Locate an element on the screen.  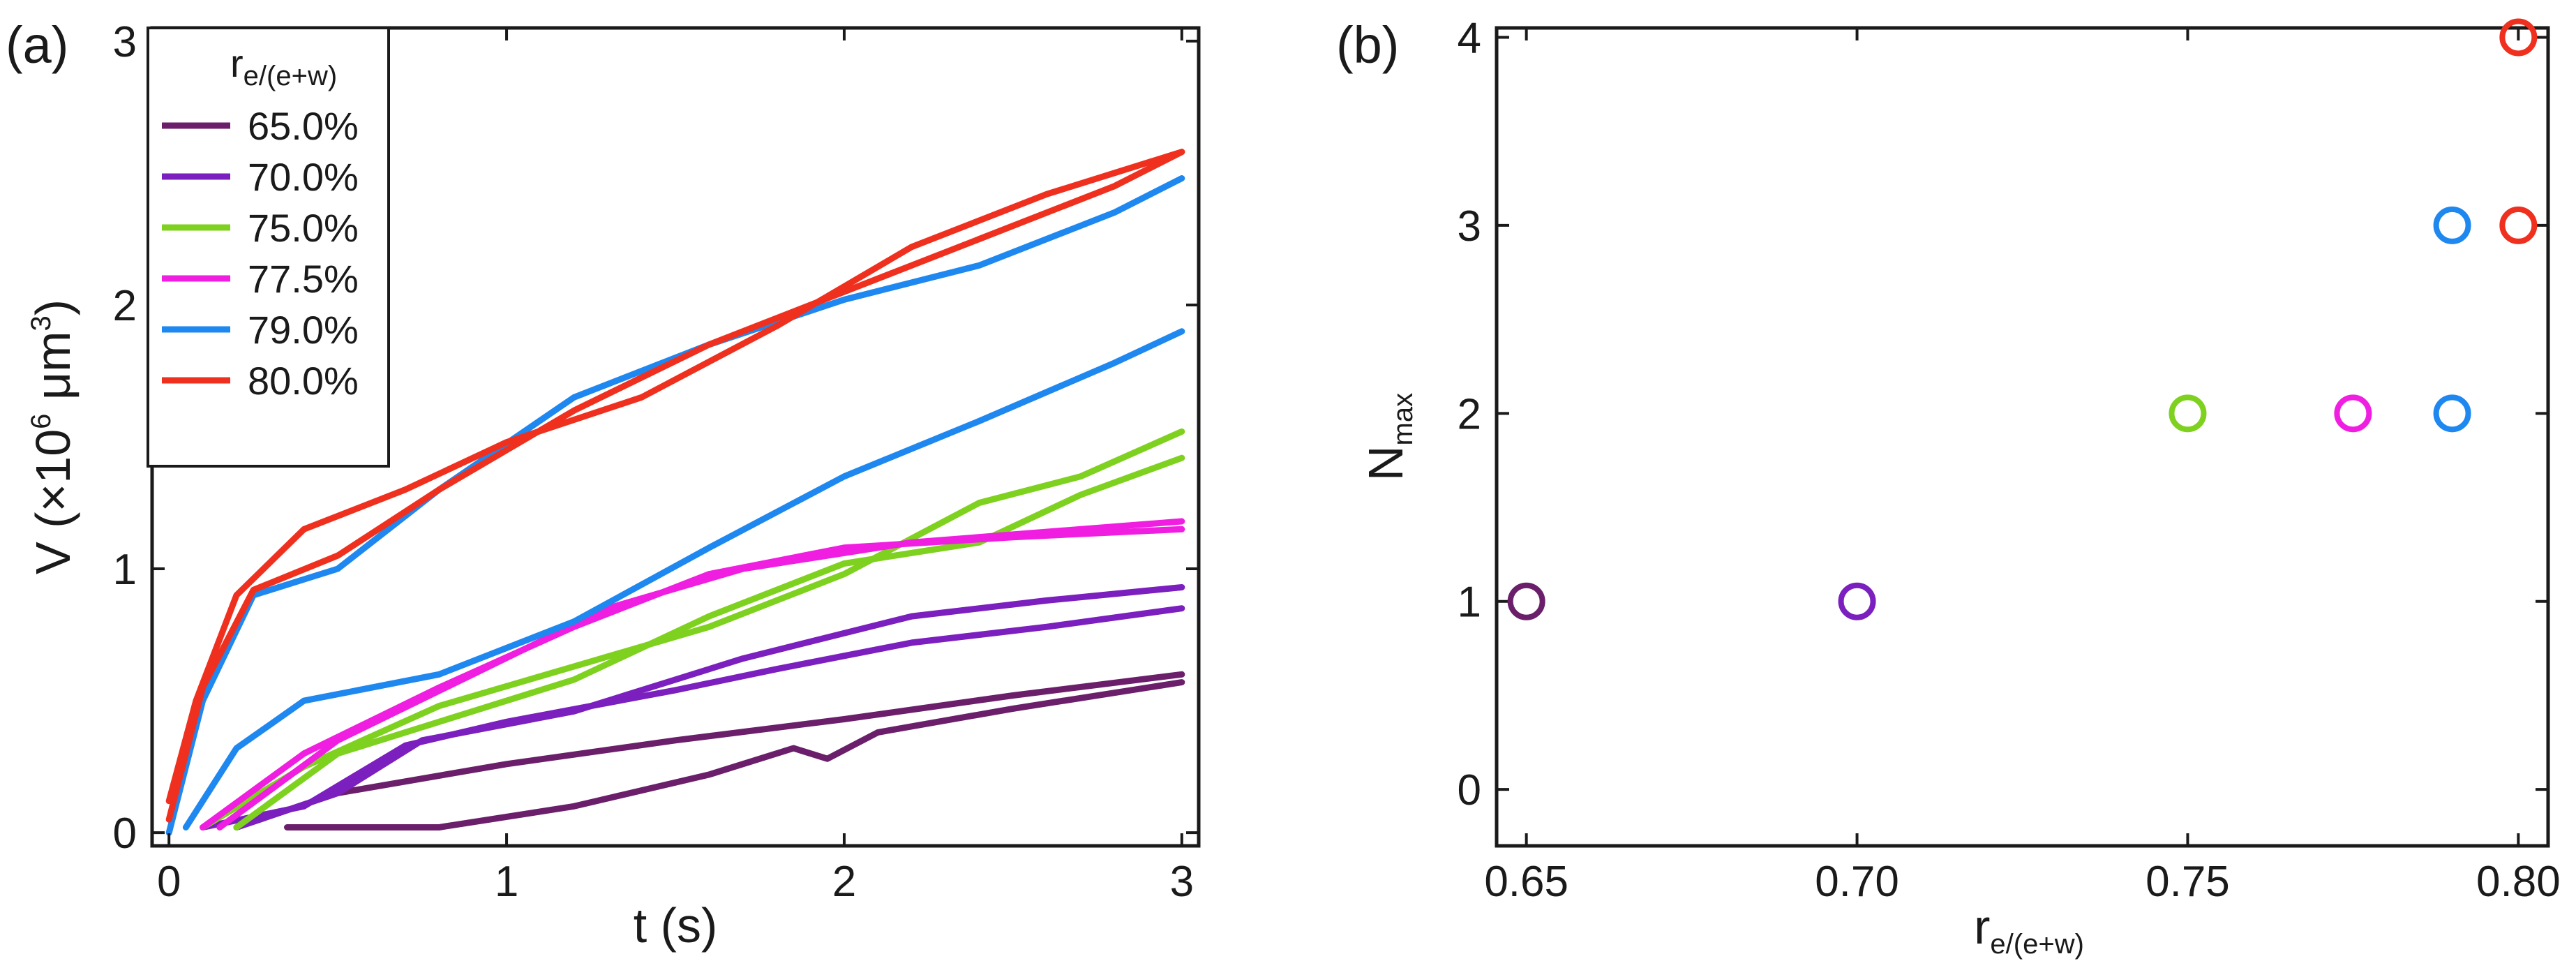
x-tick-label: 1 is located at coordinates (506, 882).